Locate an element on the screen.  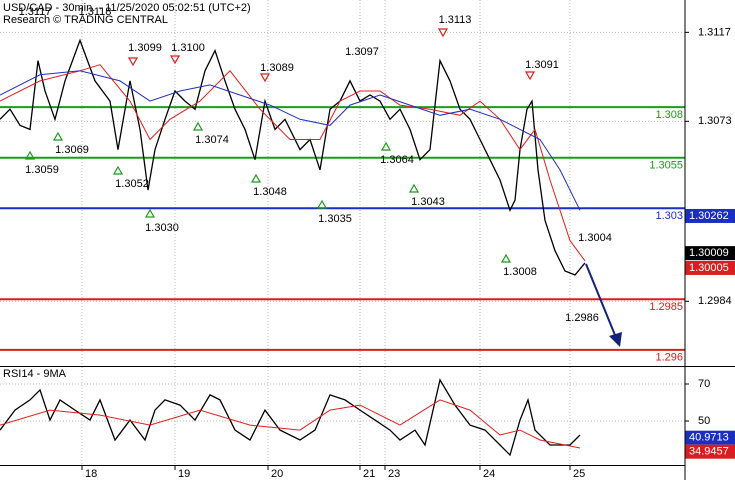
annotation: 1.3064 is located at coordinates (397, 160).